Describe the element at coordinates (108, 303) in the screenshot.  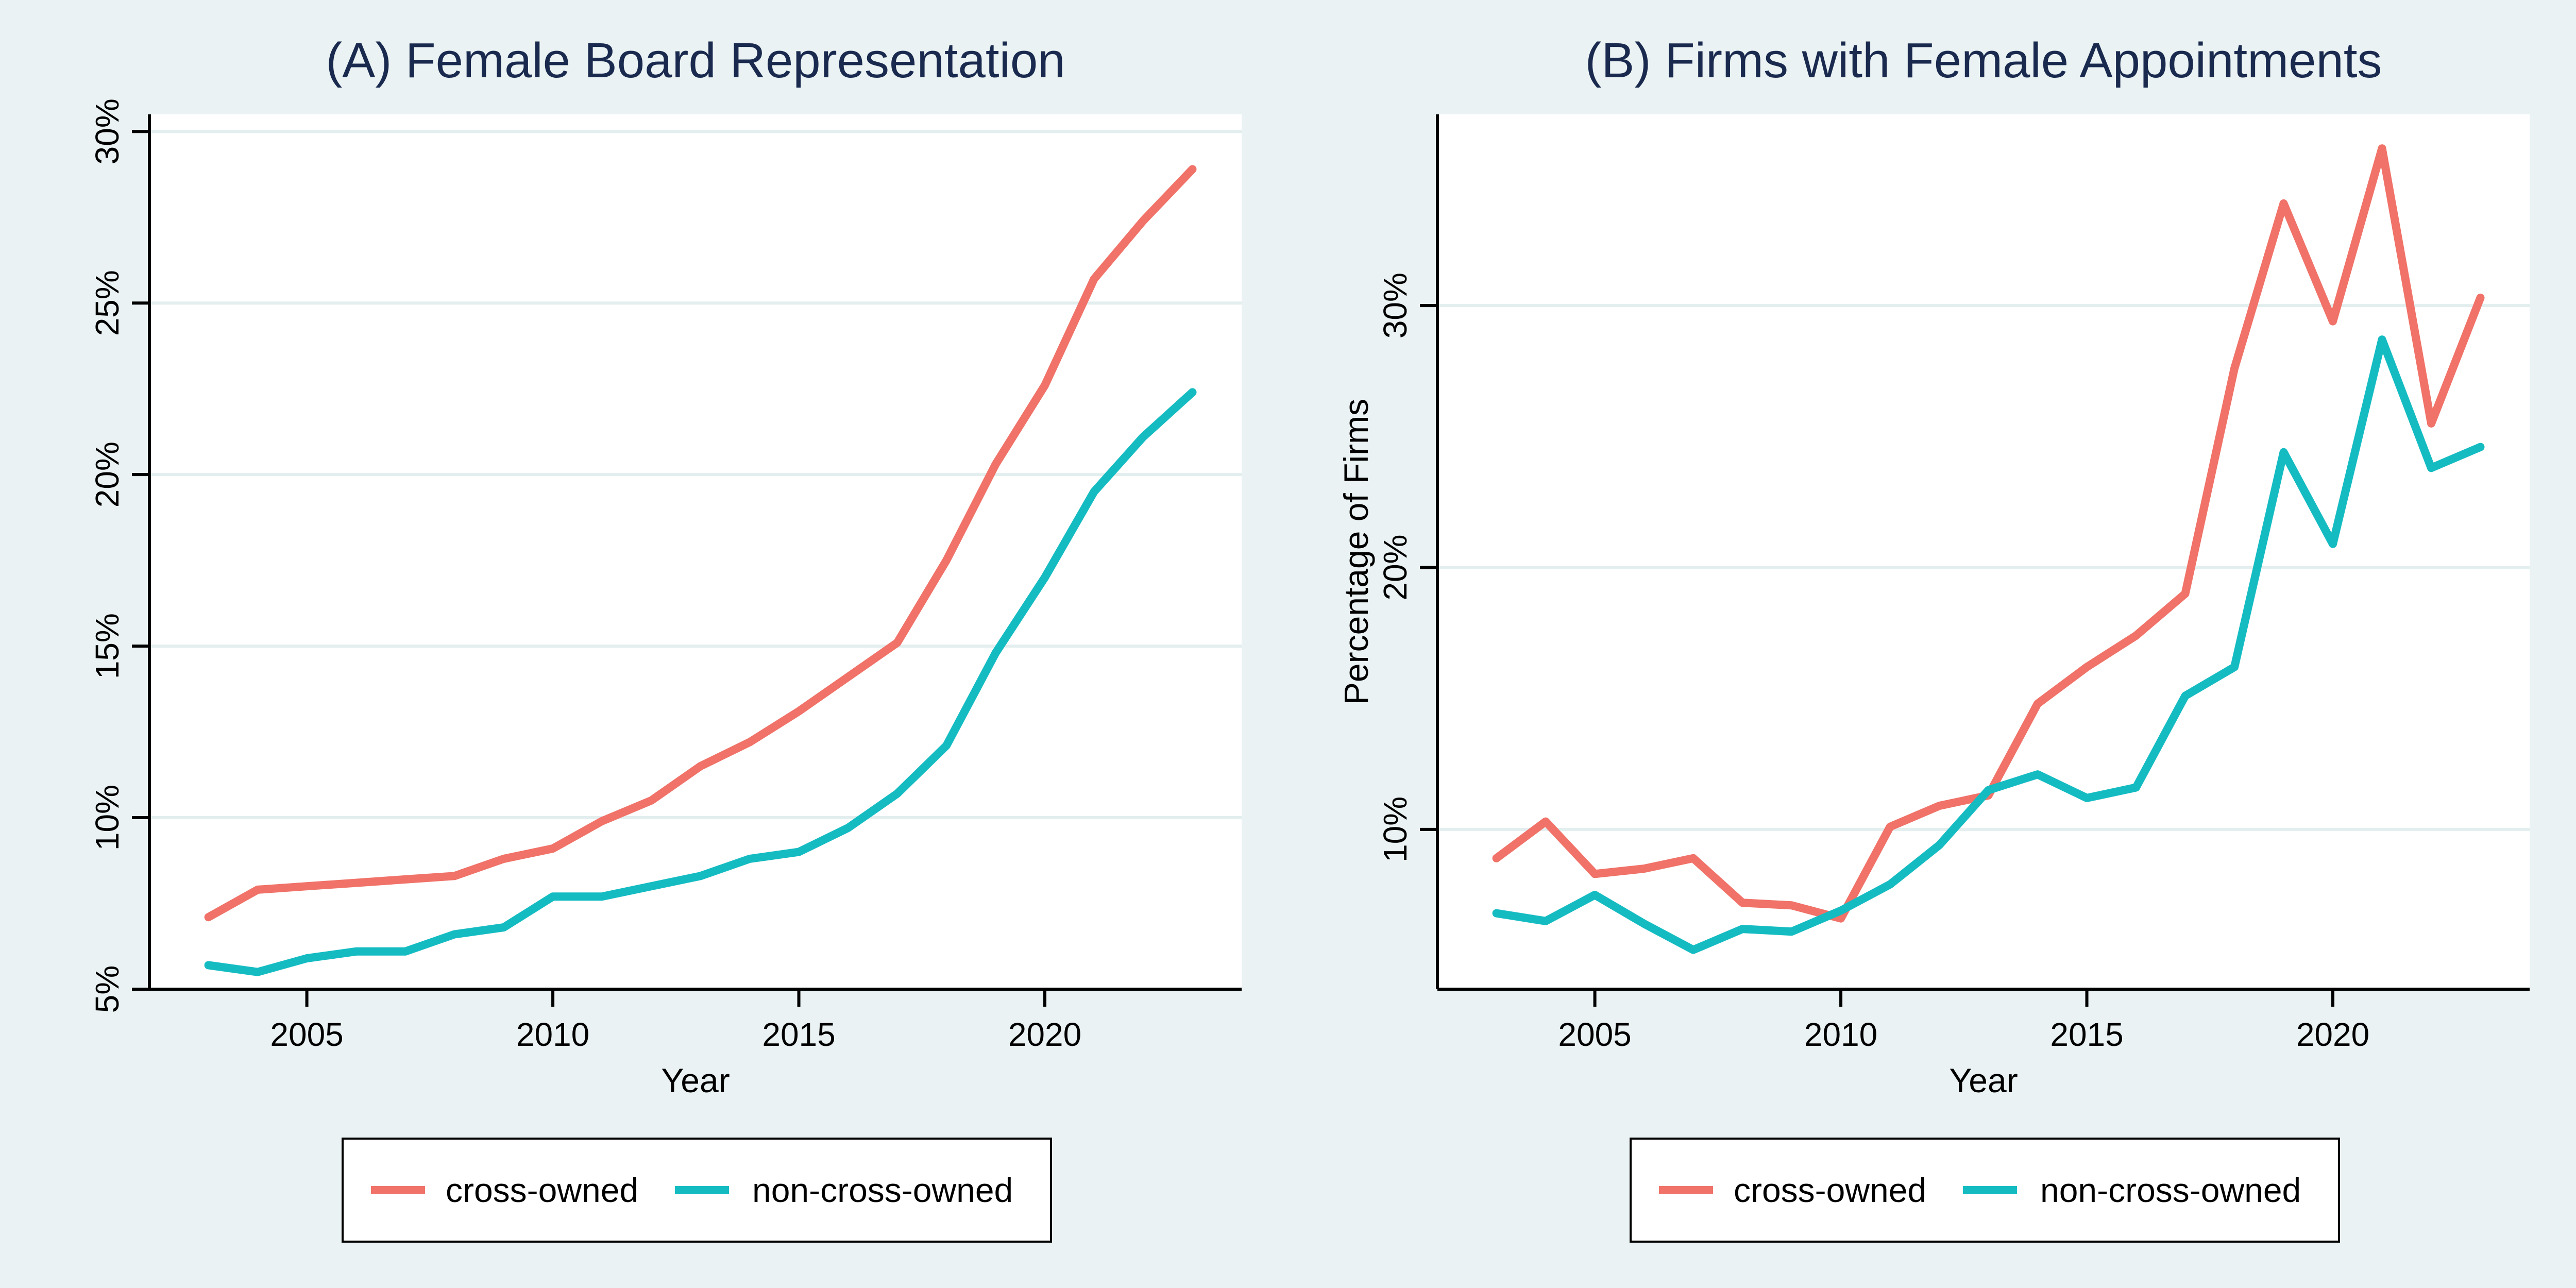
I see `panel-a-y-tick-label: 25%` at that location.